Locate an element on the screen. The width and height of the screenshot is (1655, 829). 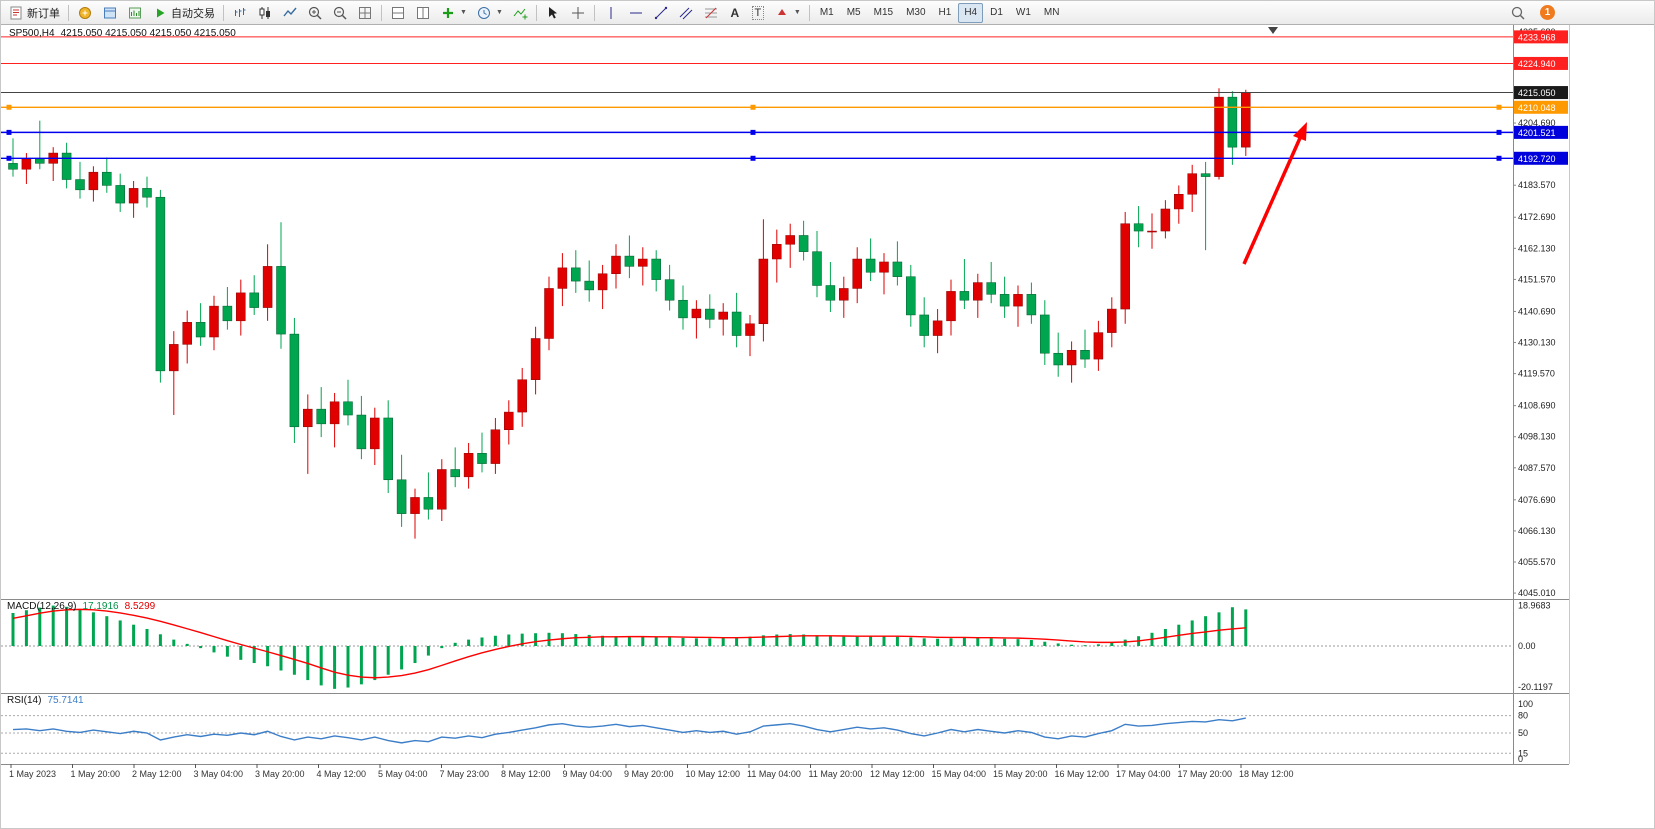
price-flag-label: 4192.720 is located at coordinates (1537, 159).